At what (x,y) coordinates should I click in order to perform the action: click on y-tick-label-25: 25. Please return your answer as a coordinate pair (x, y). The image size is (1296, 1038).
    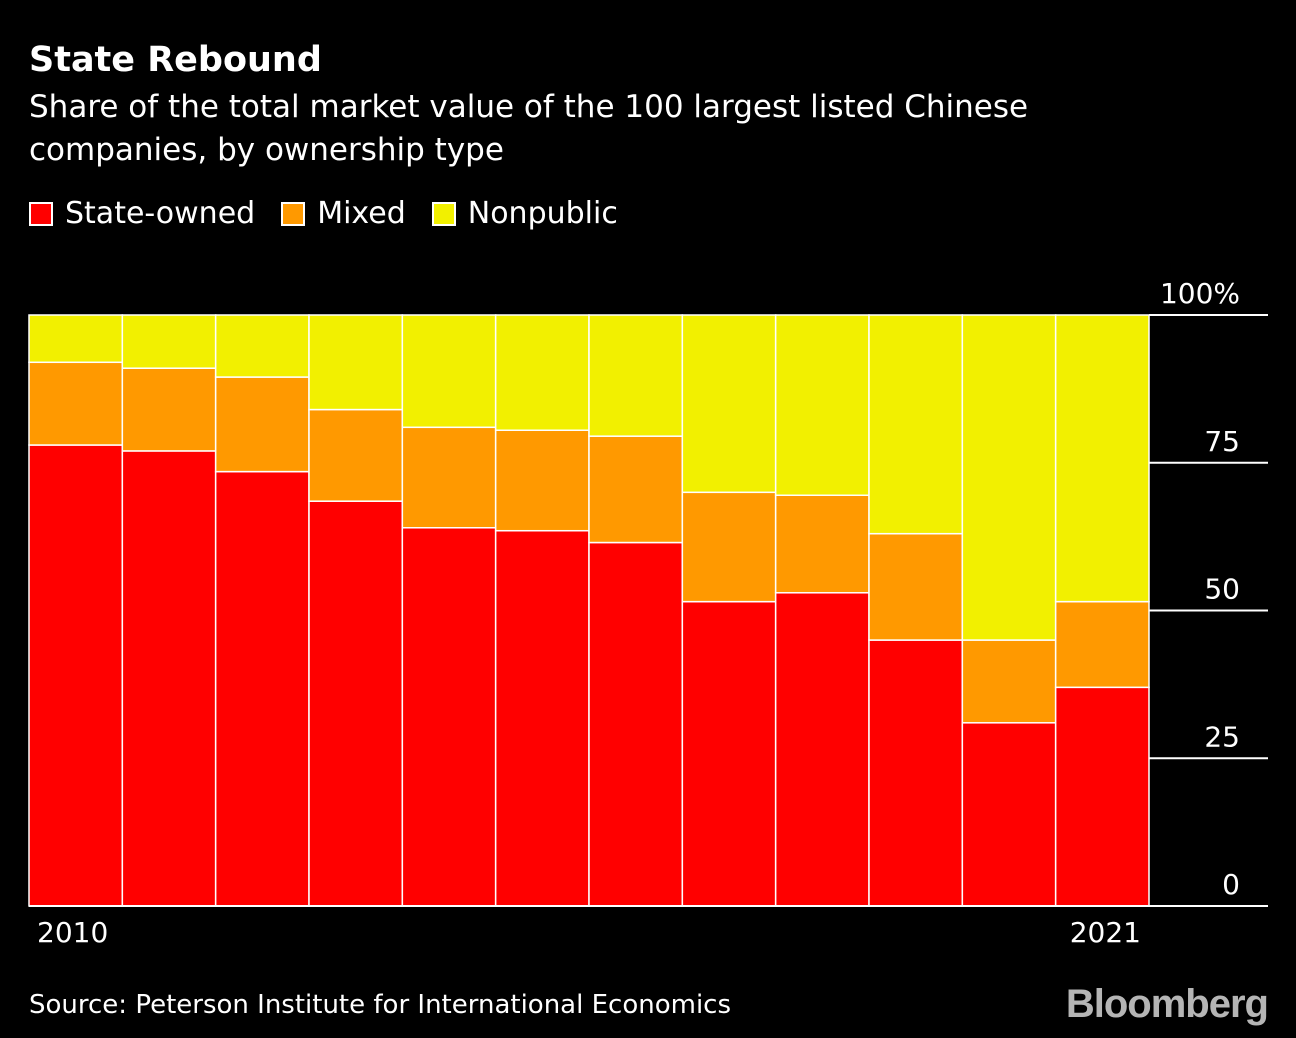
    Looking at the image, I should click on (1222, 736).